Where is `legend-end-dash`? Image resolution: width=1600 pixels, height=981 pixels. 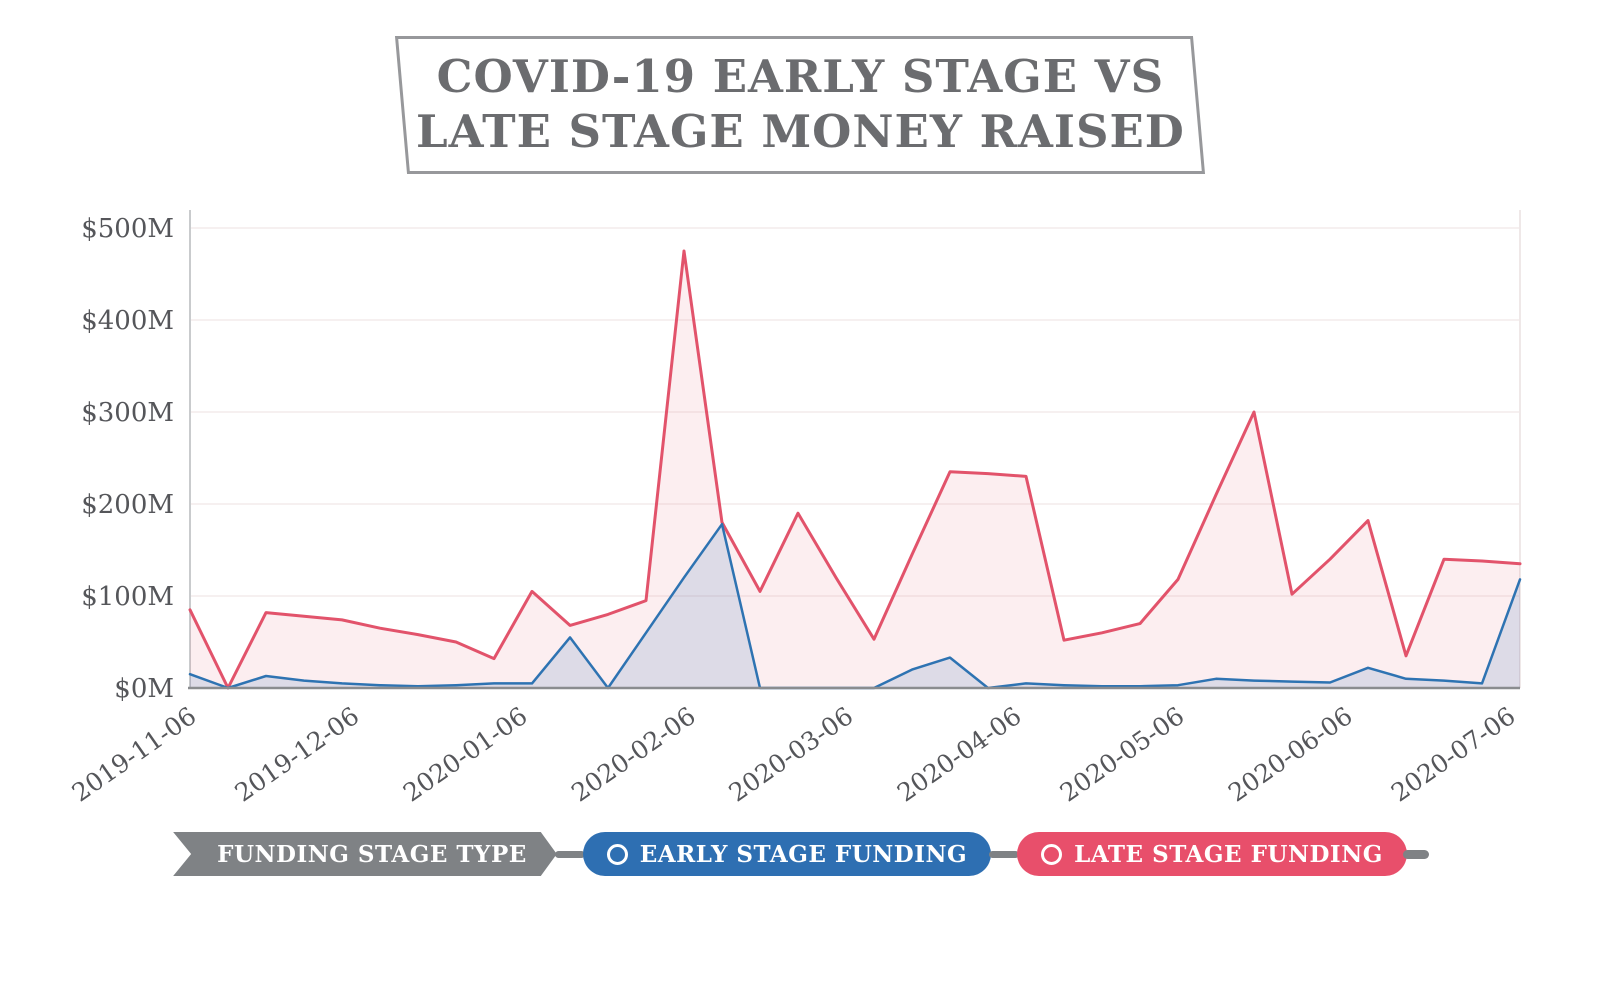 legend-end-dash is located at coordinates (1415, 854).